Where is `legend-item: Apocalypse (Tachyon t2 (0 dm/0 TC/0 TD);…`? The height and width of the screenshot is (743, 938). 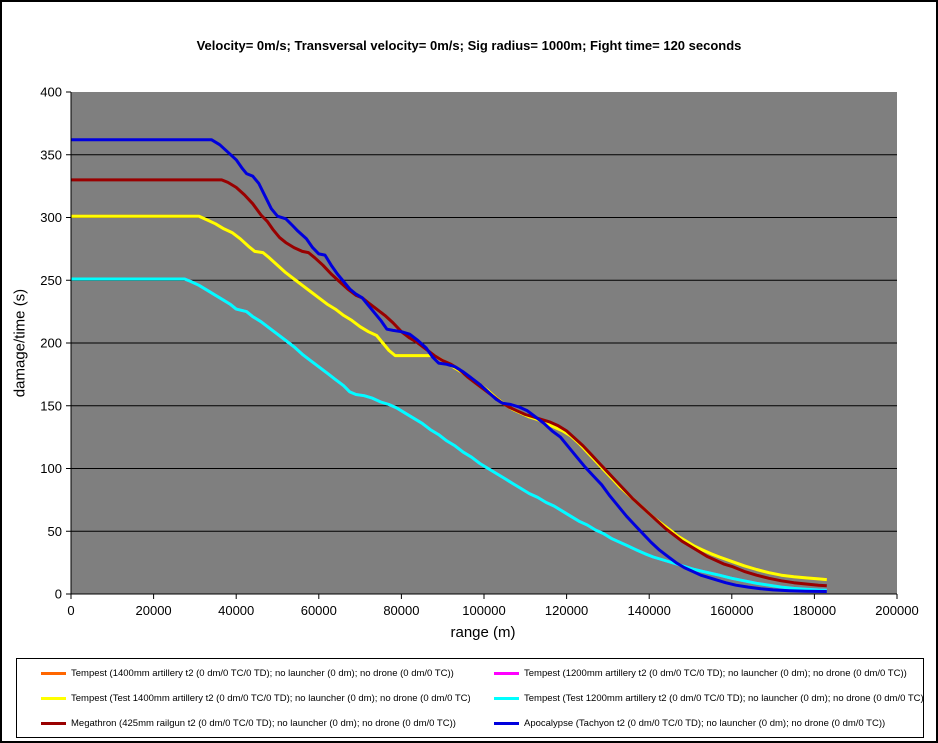 legend-item: Apocalypse (Tachyon t2 (0 dm/0 TC/0 TD);… is located at coordinates (696, 723).